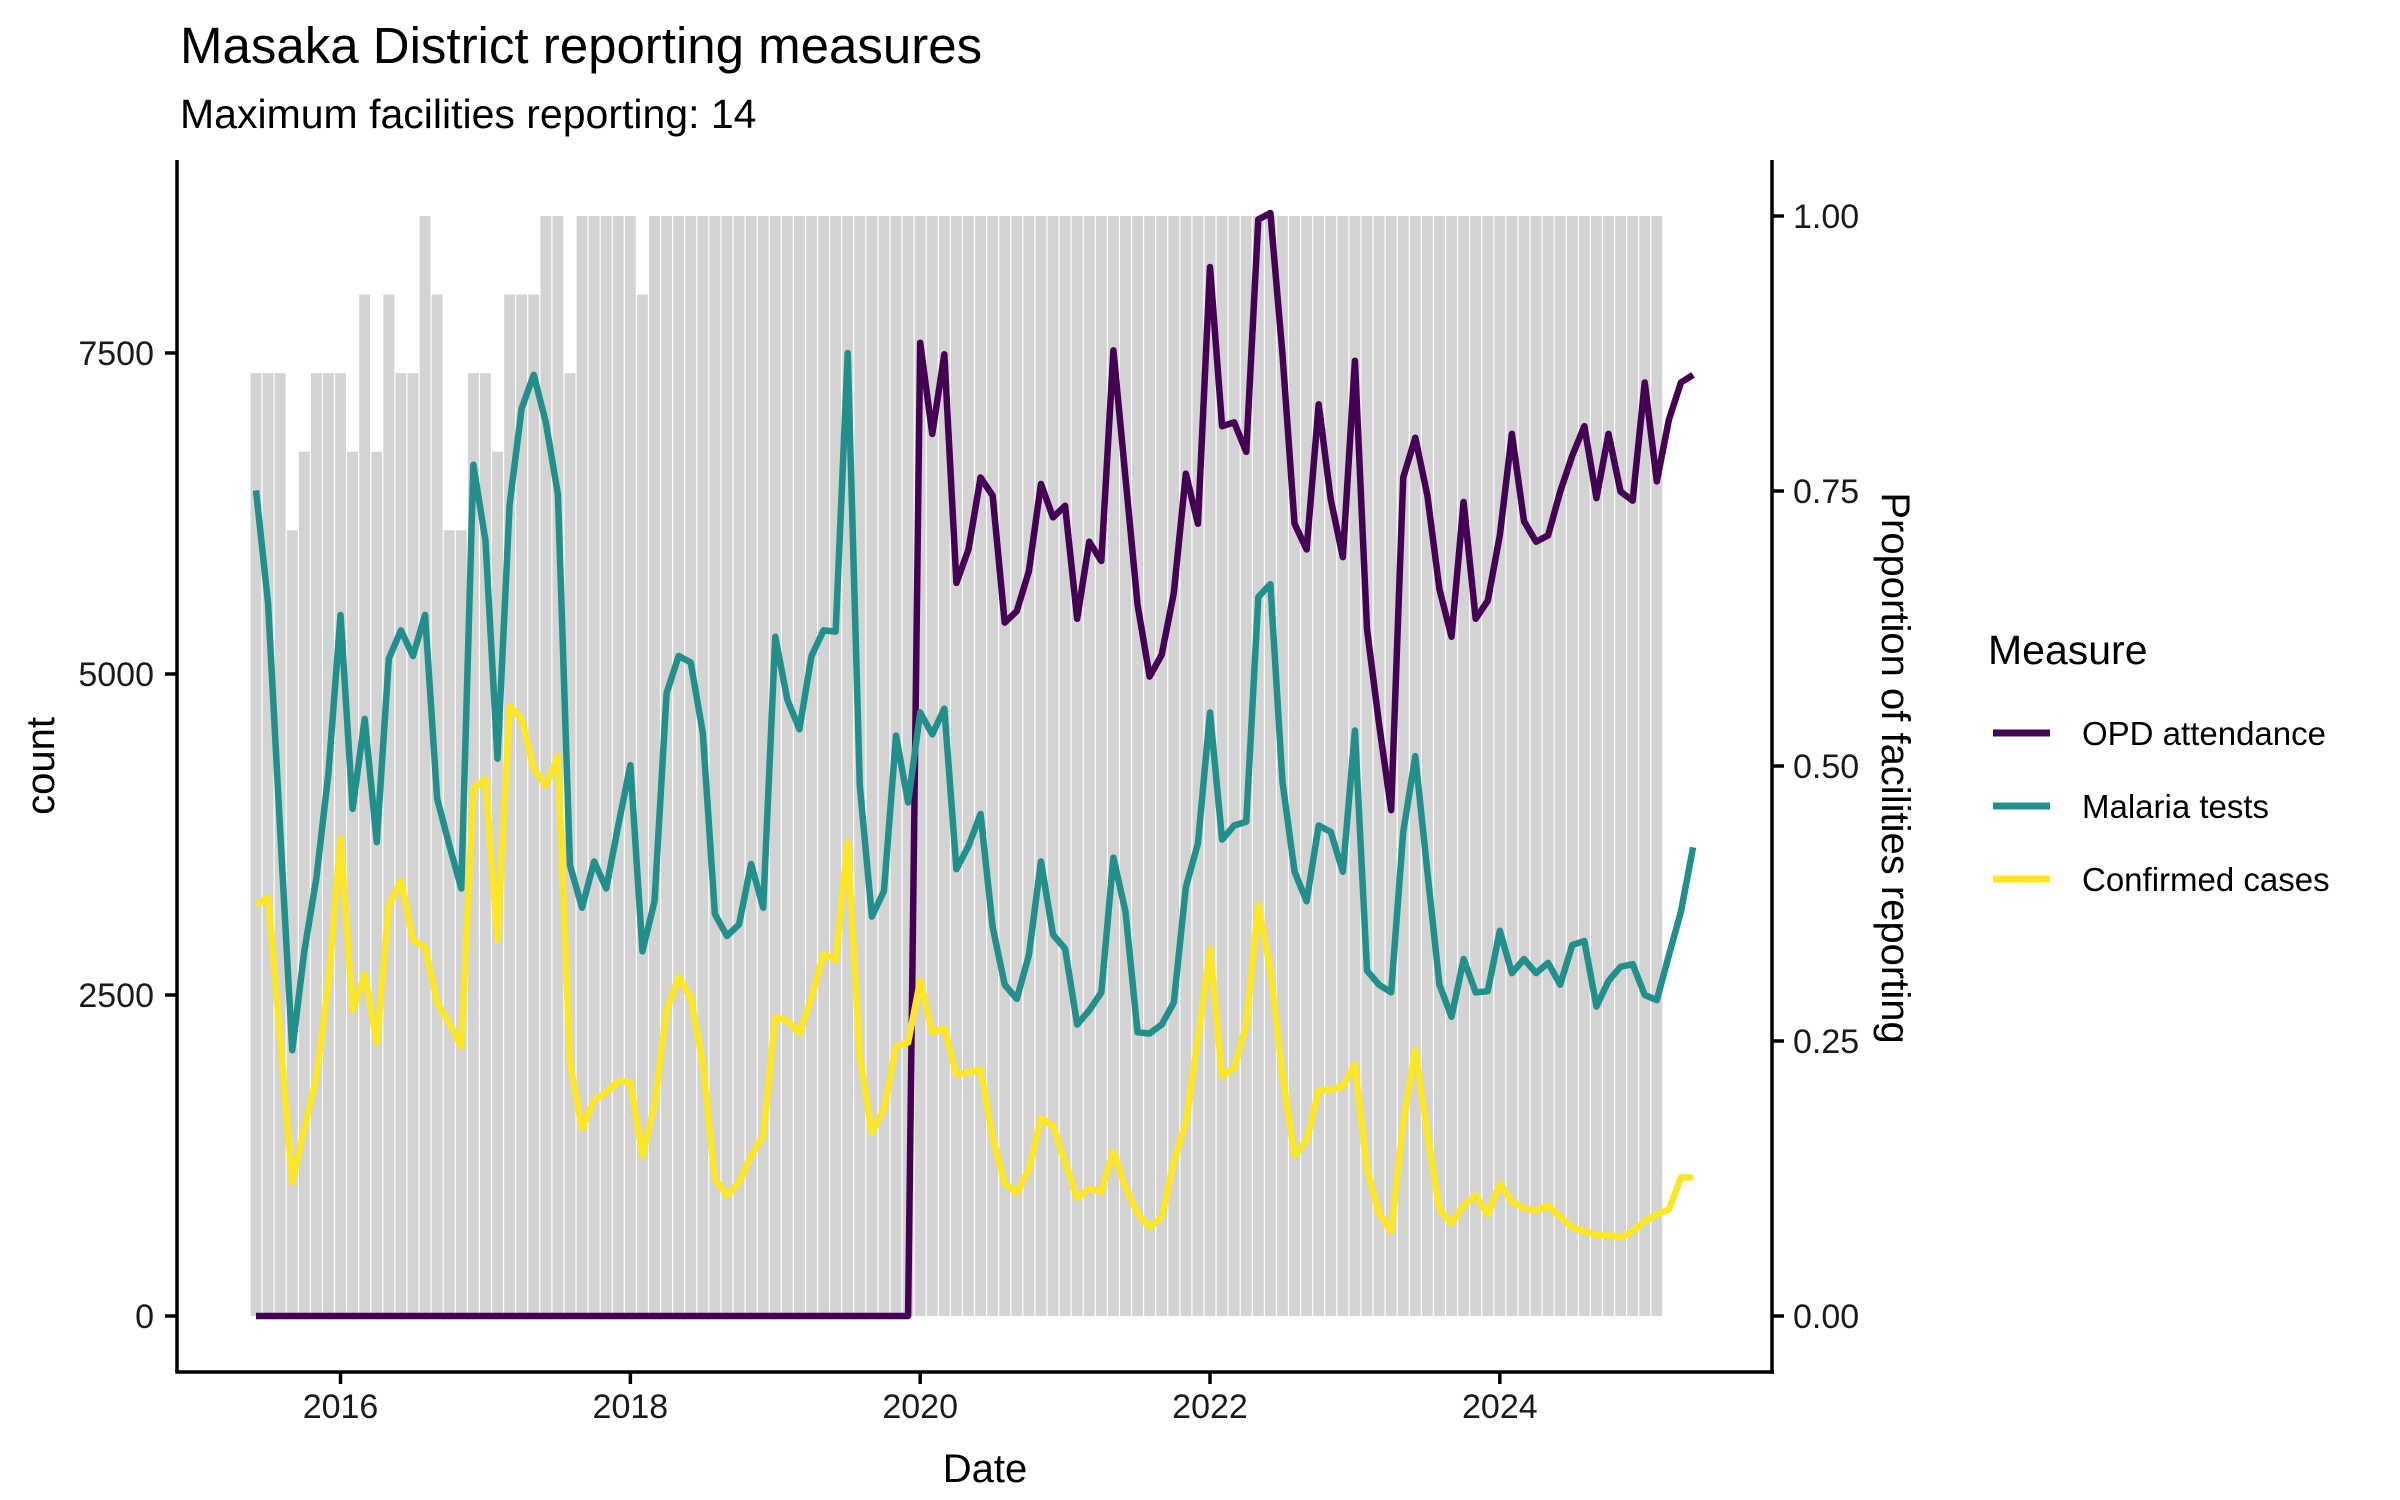  What do you see at coordinates (1826, 217) in the screenshot?
I see `y2-tick-label: 1.00` at bounding box center [1826, 217].